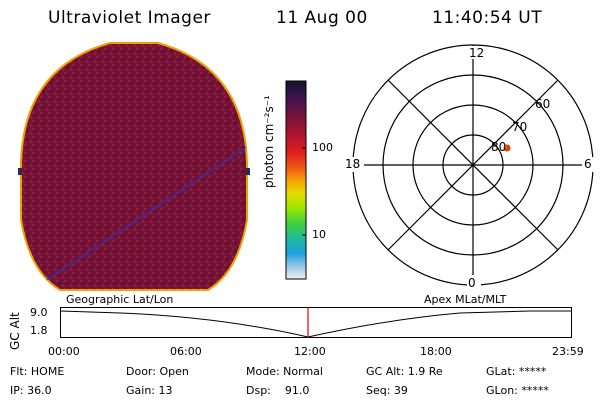  I want to click on colorbar-tick-100: 100, so click(322, 147).